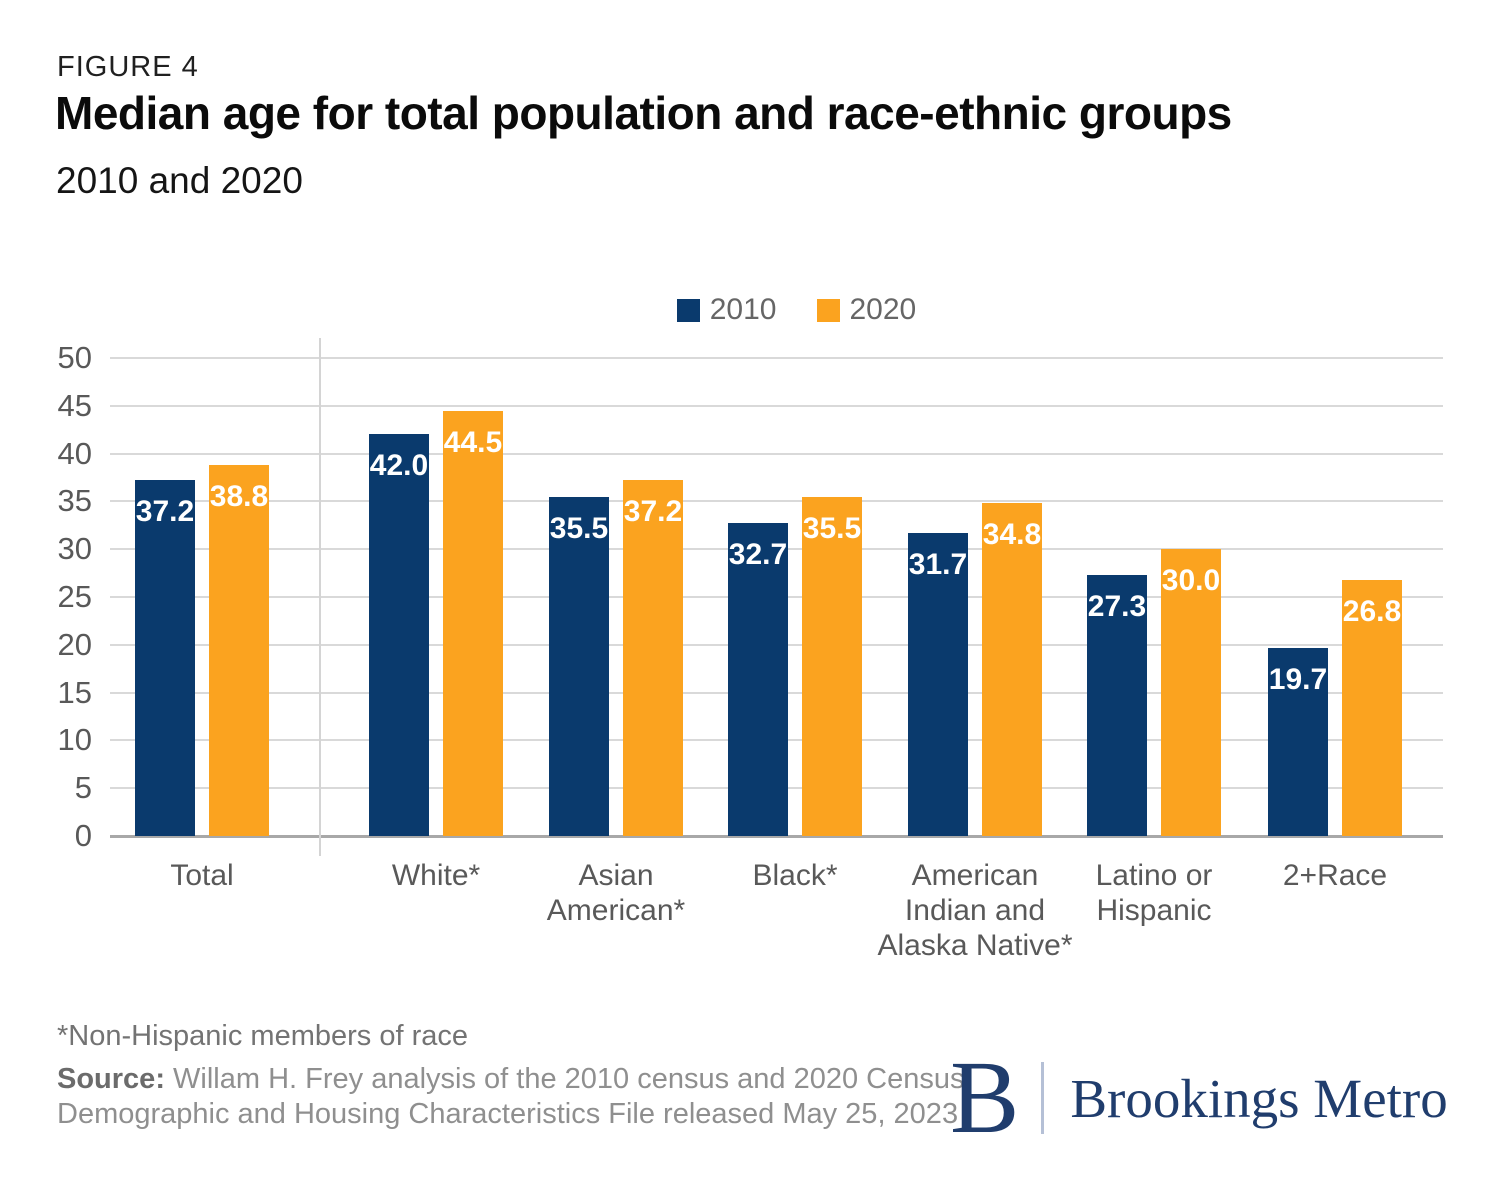 The image size is (1500, 1184). I want to click on bar-2020-American Indian and Alaska Native*: 34.8, so click(1012, 669).